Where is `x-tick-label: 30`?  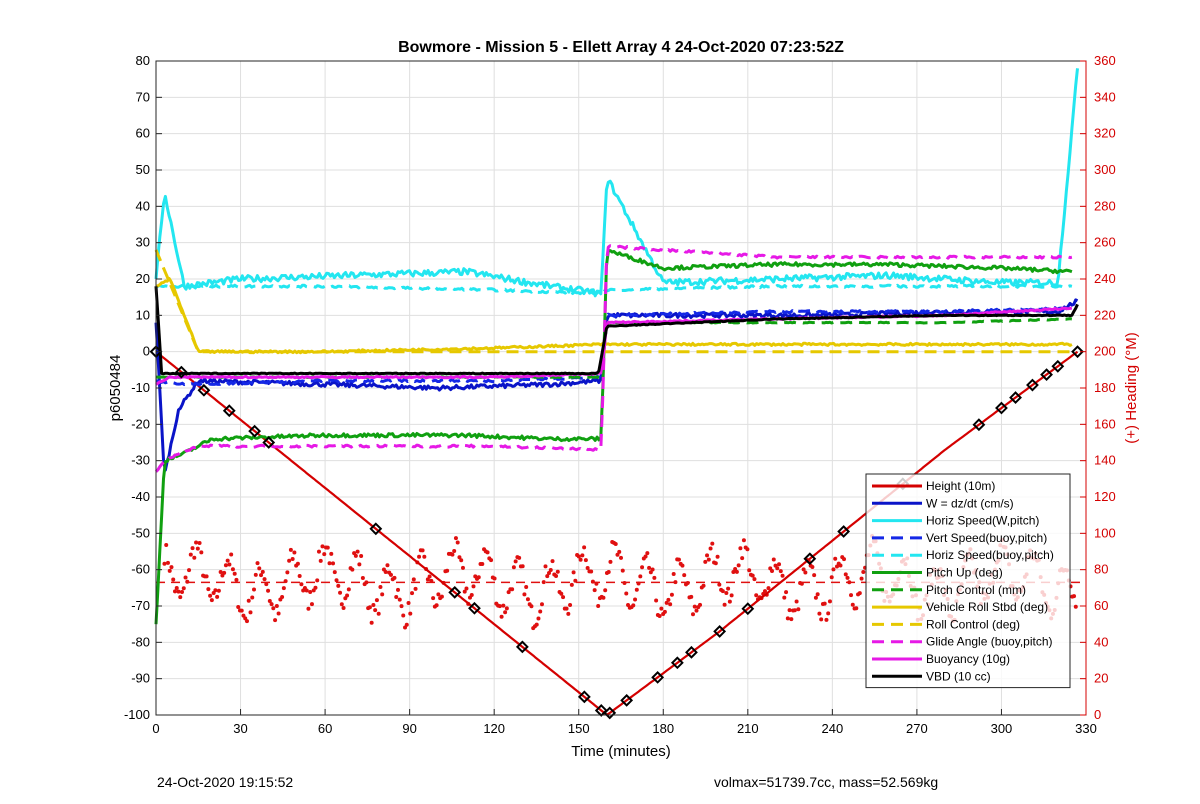
x-tick-label: 30 is located at coordinates (240, 728).